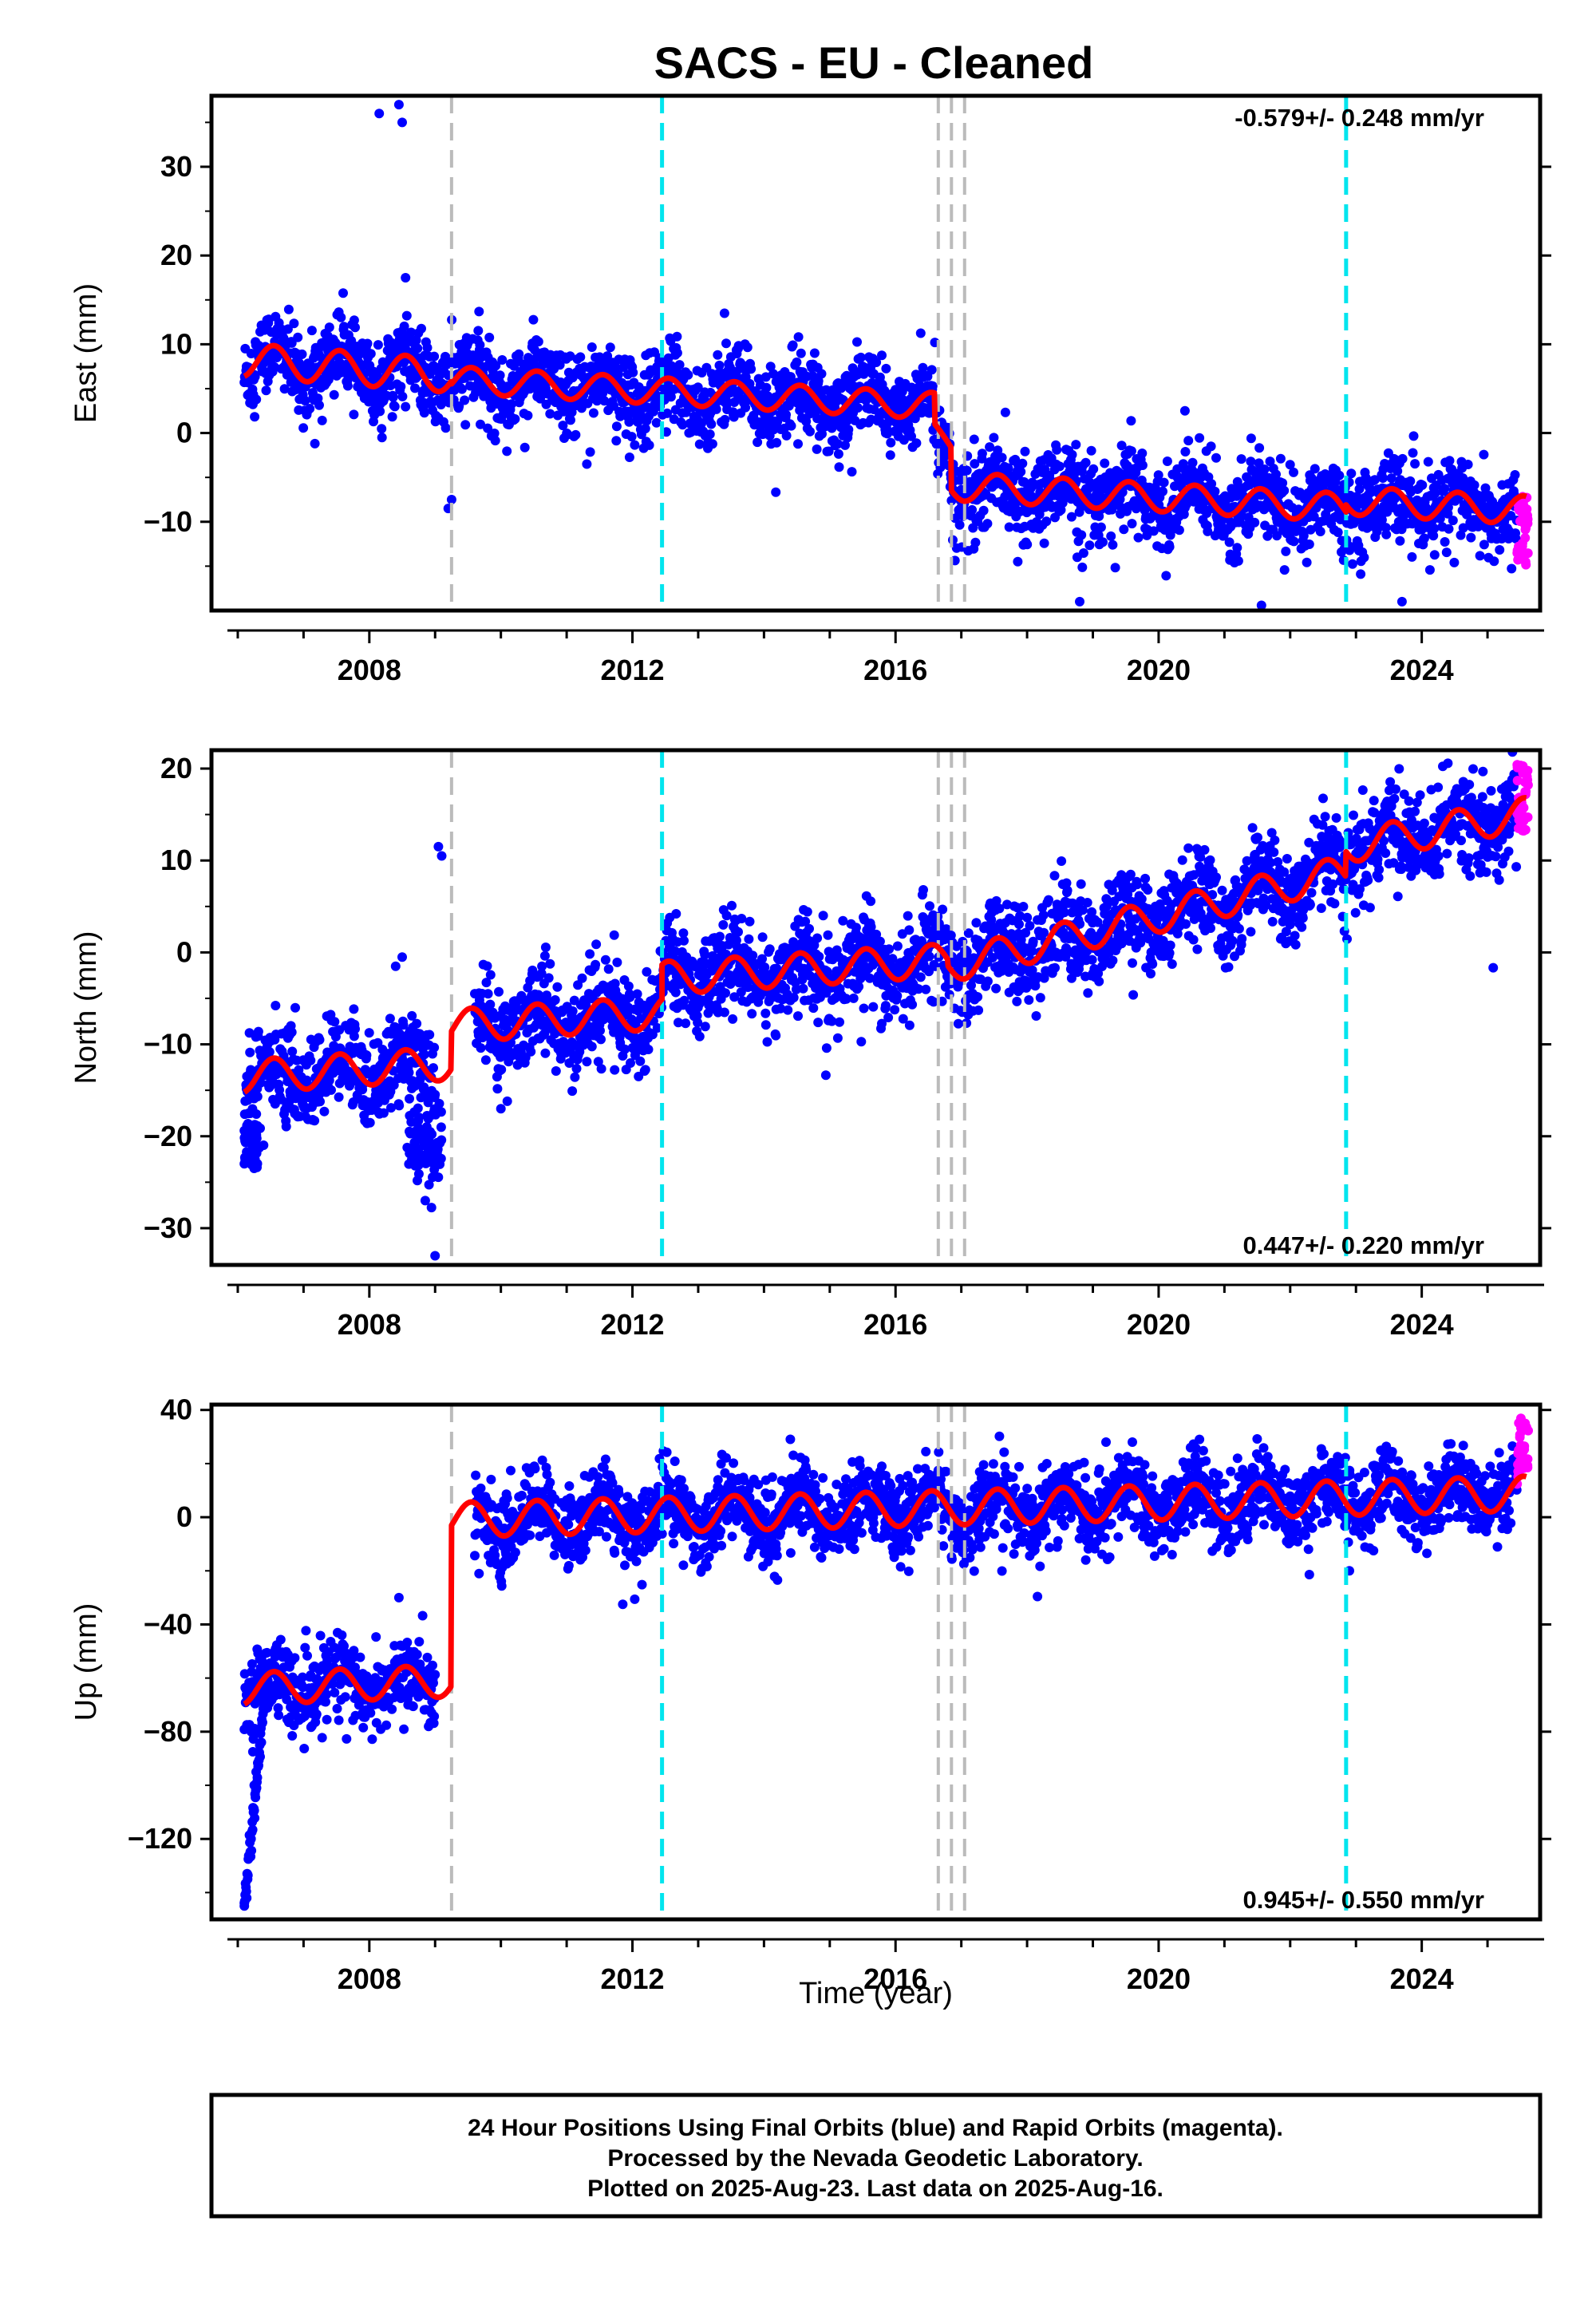 This screenshot has height=2316, width=1596. I want to click on east-ytick-label: 0, so click(184, 433).